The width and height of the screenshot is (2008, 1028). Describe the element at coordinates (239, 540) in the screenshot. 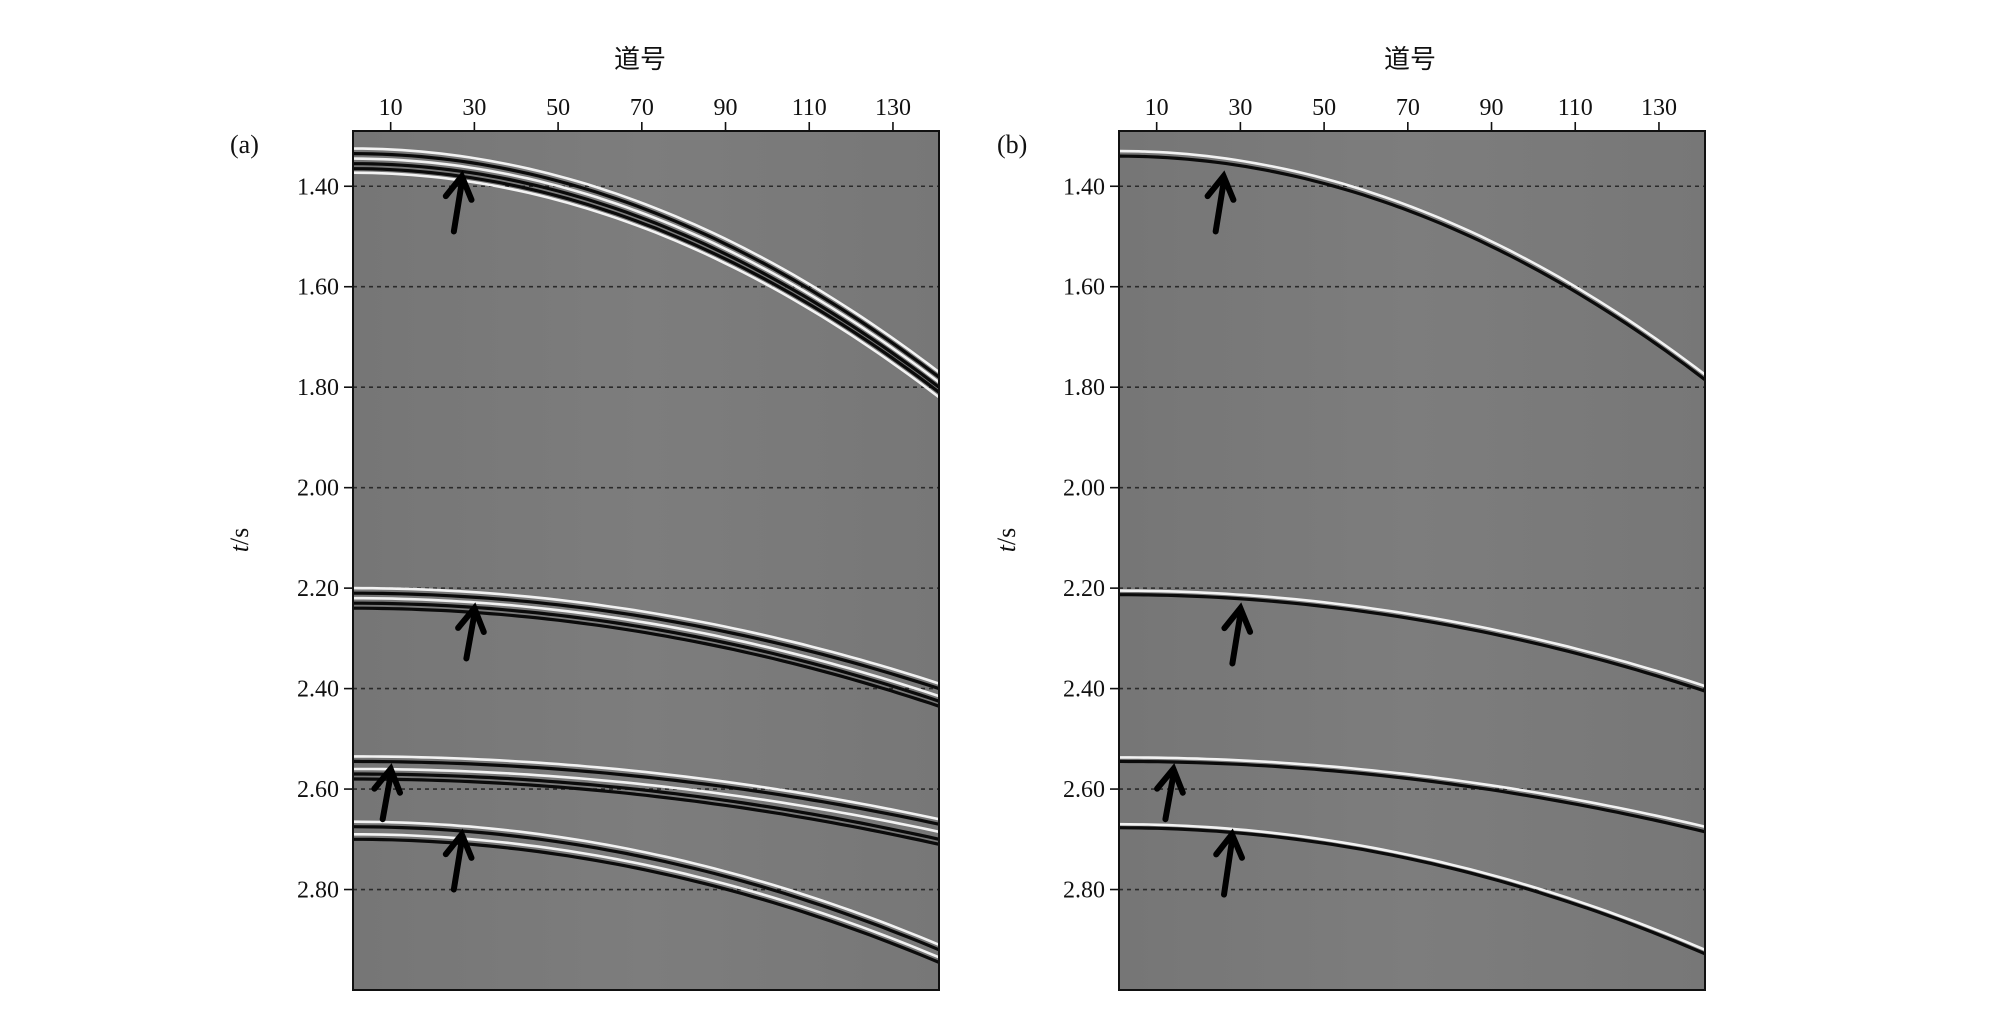

I see `panel-a-ylabel: t/s` at that location.